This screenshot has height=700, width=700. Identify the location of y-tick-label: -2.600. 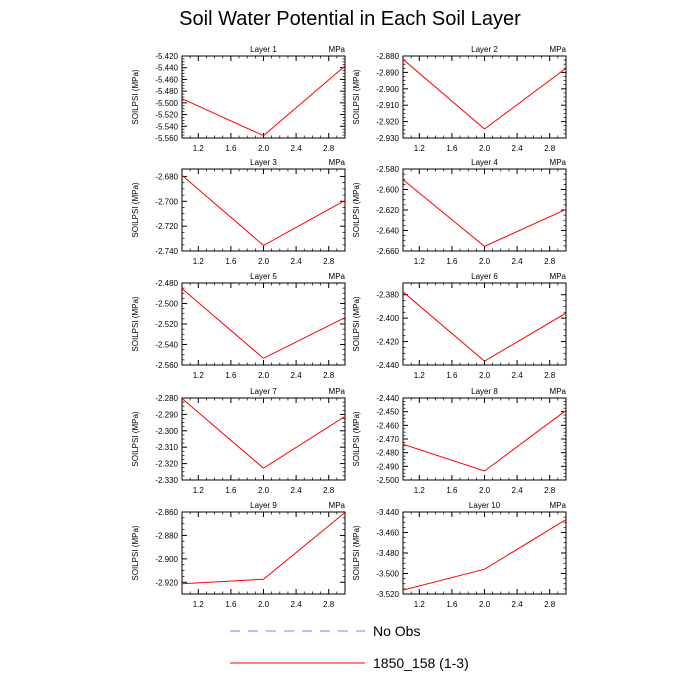
(387, 190).